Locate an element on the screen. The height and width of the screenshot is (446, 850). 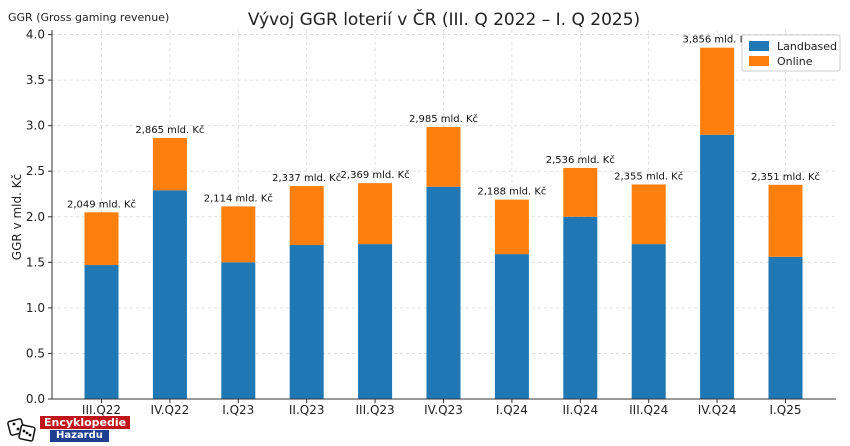
bar-total-label: 2,188 mld. Kč is located at coordinates (511, 192).